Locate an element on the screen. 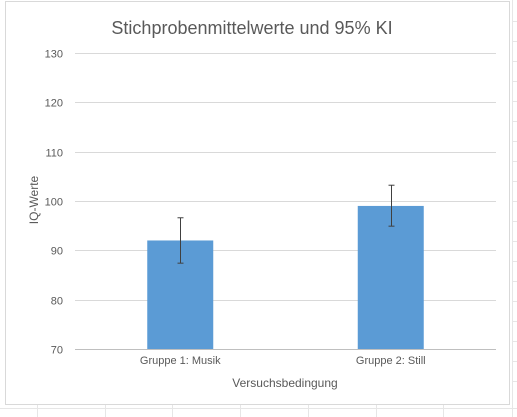 The width and height of the screenshot is (517, 417). y-axis-label: IQ-Werte is located at coordinates (34, 199).